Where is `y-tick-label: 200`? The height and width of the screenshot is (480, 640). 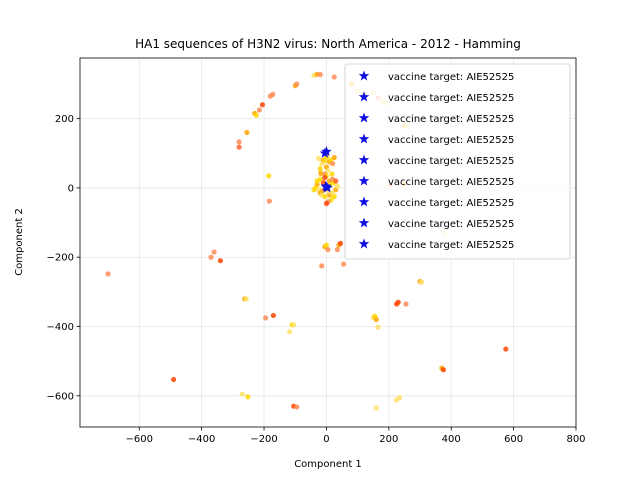
y-tick-label: 200 is located at coordinates (64, 119).